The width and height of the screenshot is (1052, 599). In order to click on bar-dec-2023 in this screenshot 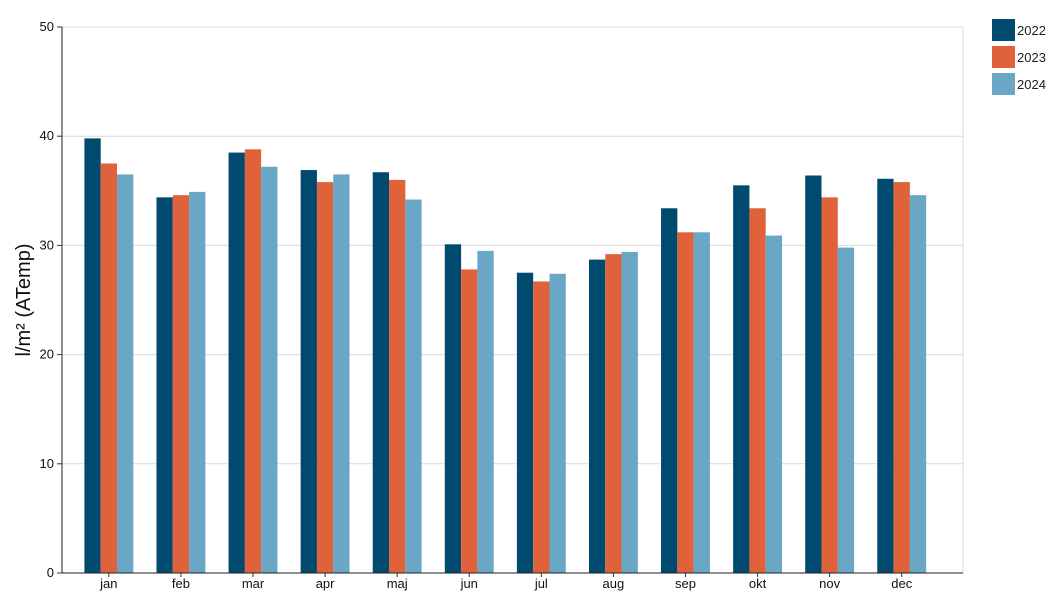, I will do `click(901, 377)`.